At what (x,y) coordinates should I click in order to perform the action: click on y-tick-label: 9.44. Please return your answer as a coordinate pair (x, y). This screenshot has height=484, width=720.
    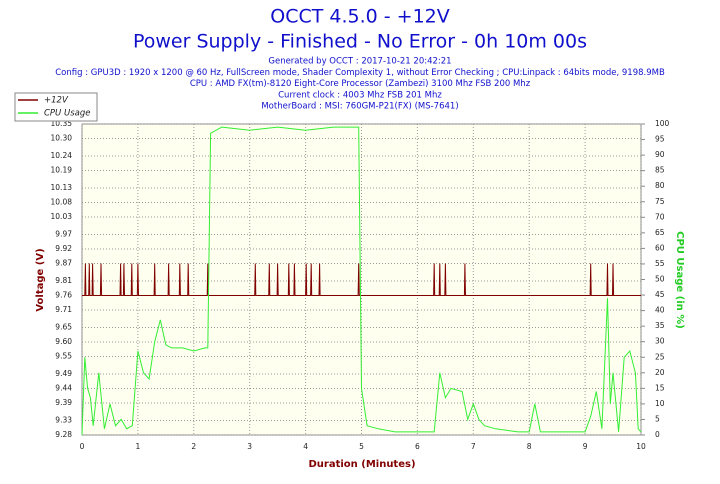
    Looking at the image, I should click on (63, 387).